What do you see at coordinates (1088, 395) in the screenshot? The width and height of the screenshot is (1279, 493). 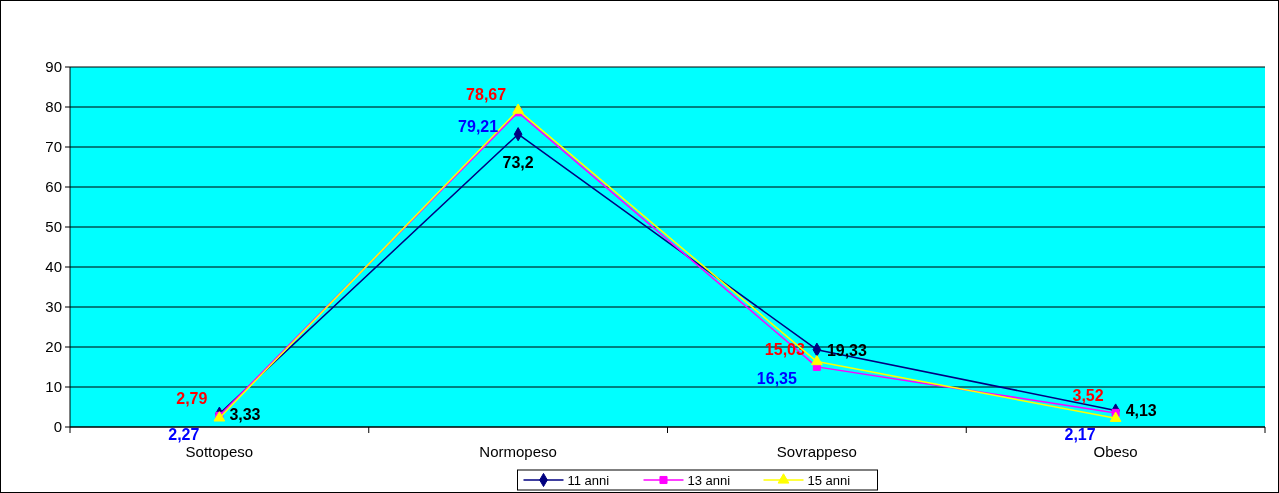 I see `data-label: 3,52` at bounding box center [1088, 395].